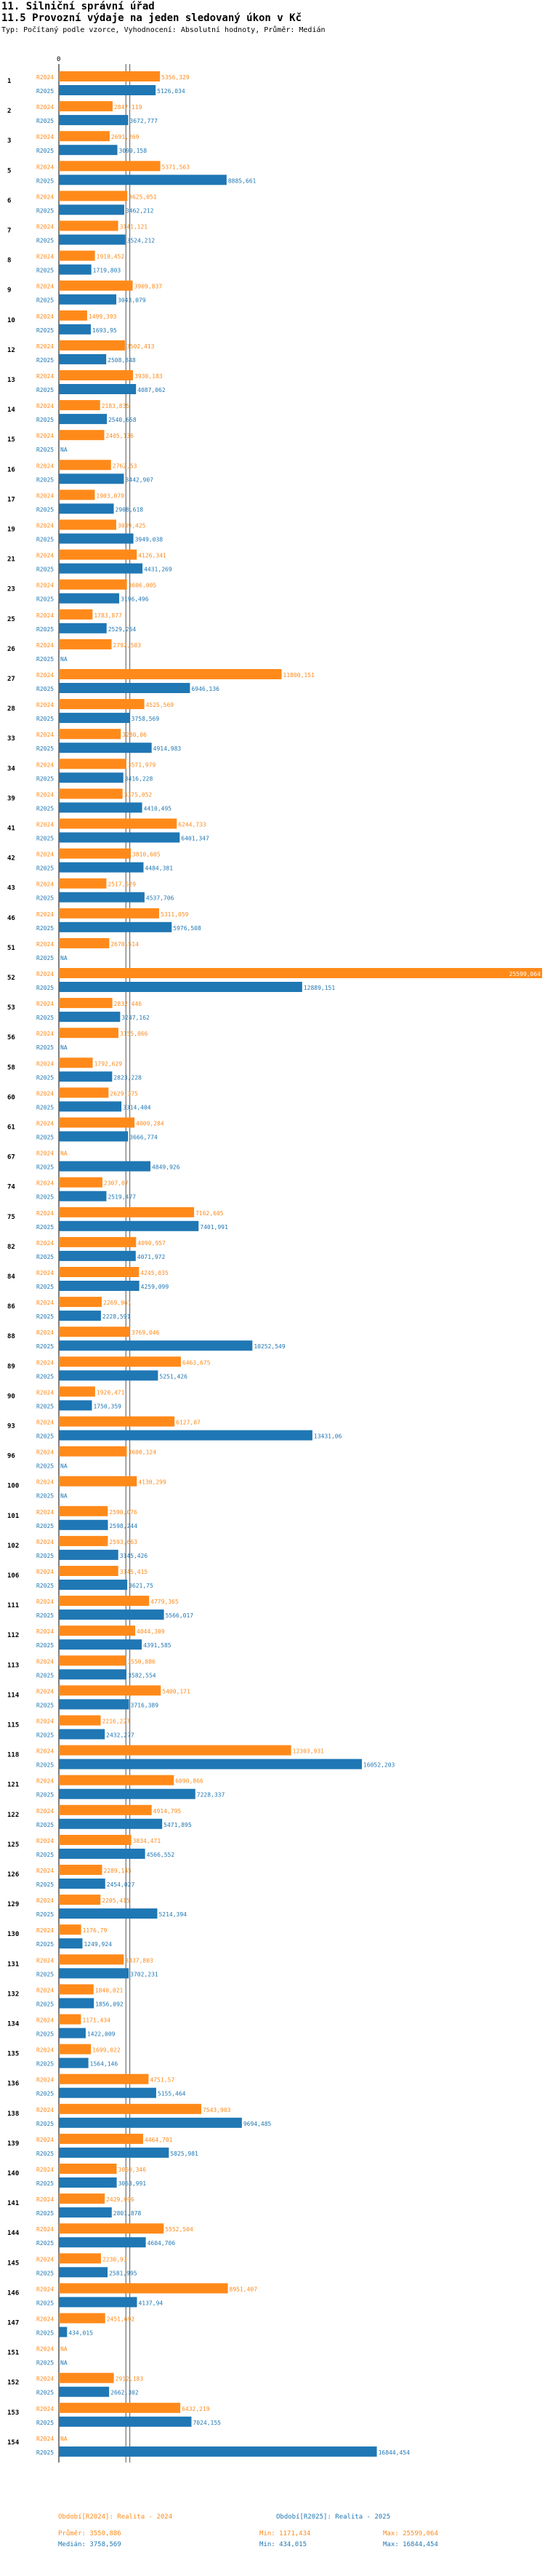  What do you see at coordinates (132, 300) in the screenshot?
I see `value-label-2025: 3043,079` at bounding box center [132, 300].